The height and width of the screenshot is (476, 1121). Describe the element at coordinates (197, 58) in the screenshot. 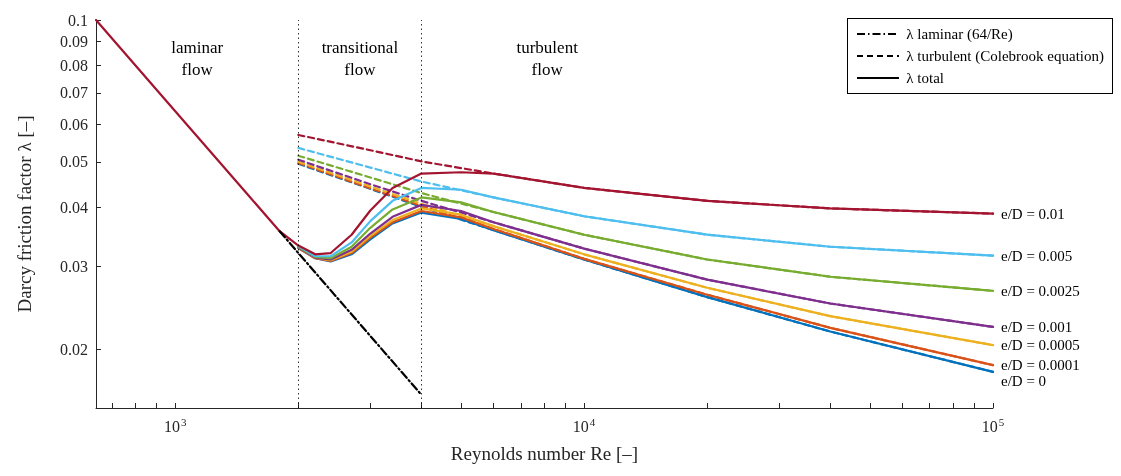

I see `annotation: laminar flow` at that location.